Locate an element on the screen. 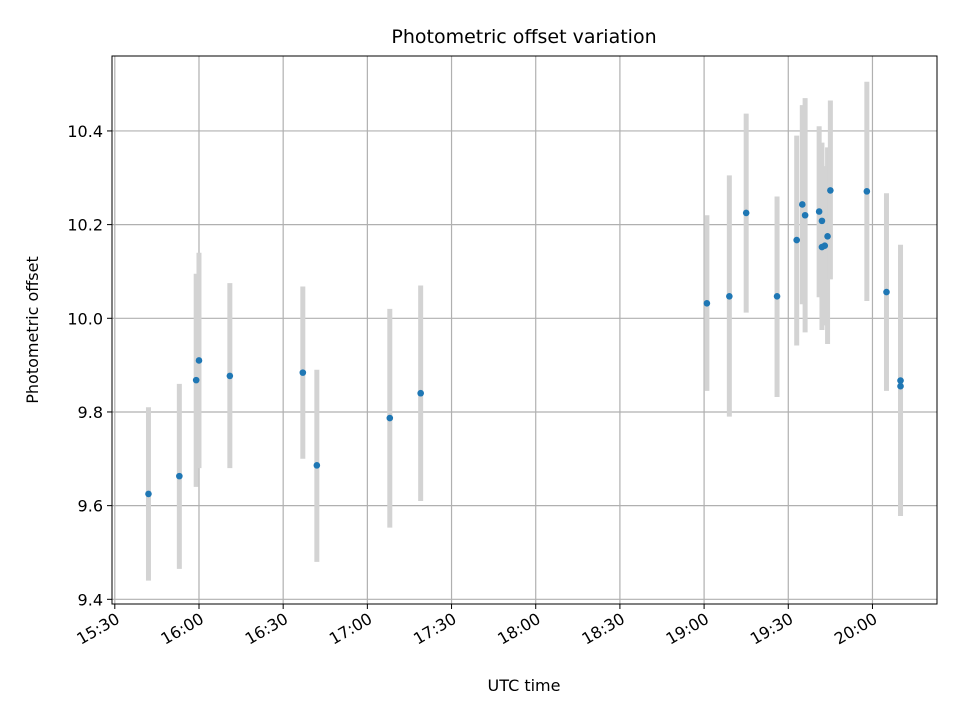 This screenshot has height=720, width=960. x-axis-title: UTC time is located at coordinates (524, 685).